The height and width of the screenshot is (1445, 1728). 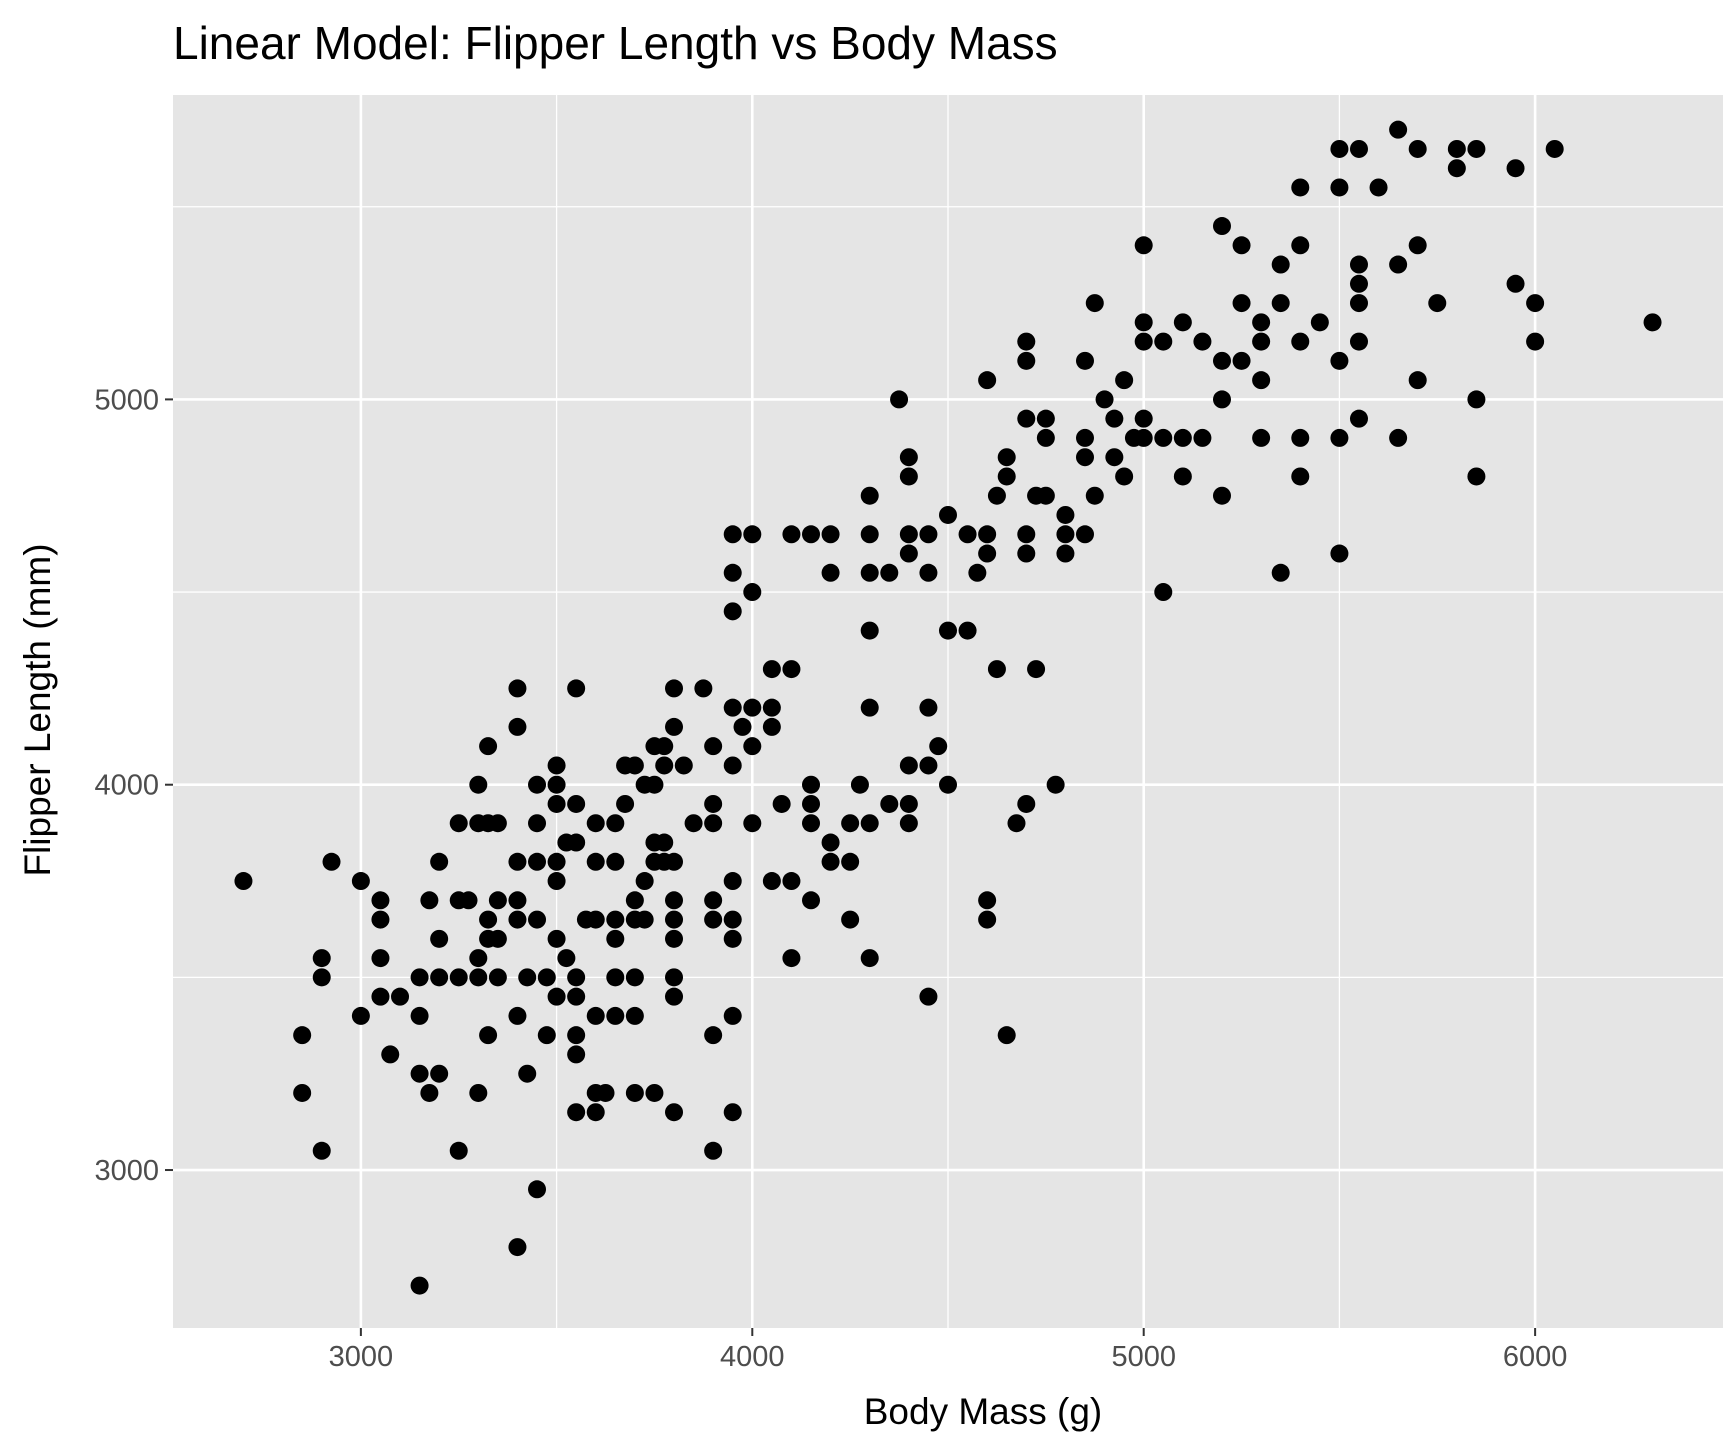 I want to click on y-axis-title: Flipper Length (mm), so click(x=37, y=709).